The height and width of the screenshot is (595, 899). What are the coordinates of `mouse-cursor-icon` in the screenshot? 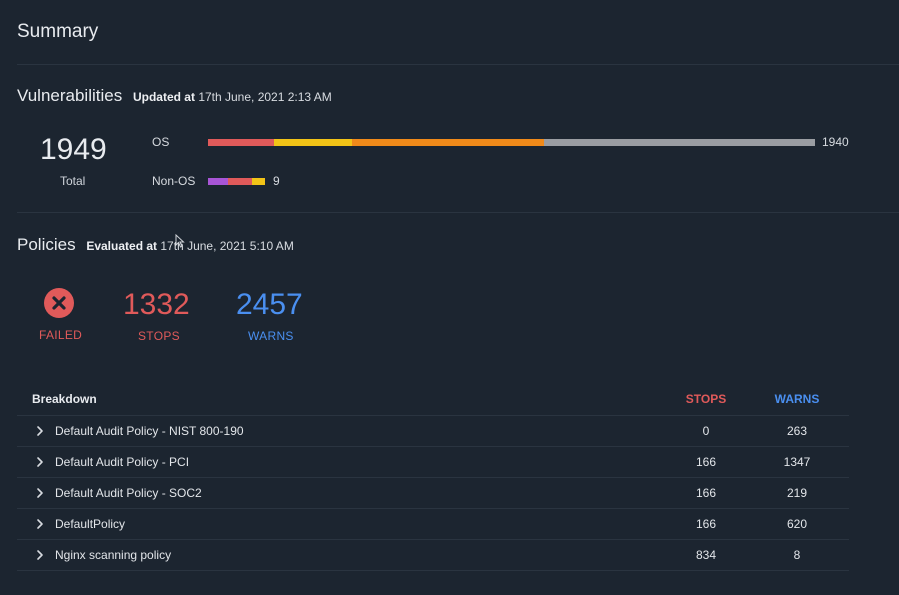 It's located at (180, 241).